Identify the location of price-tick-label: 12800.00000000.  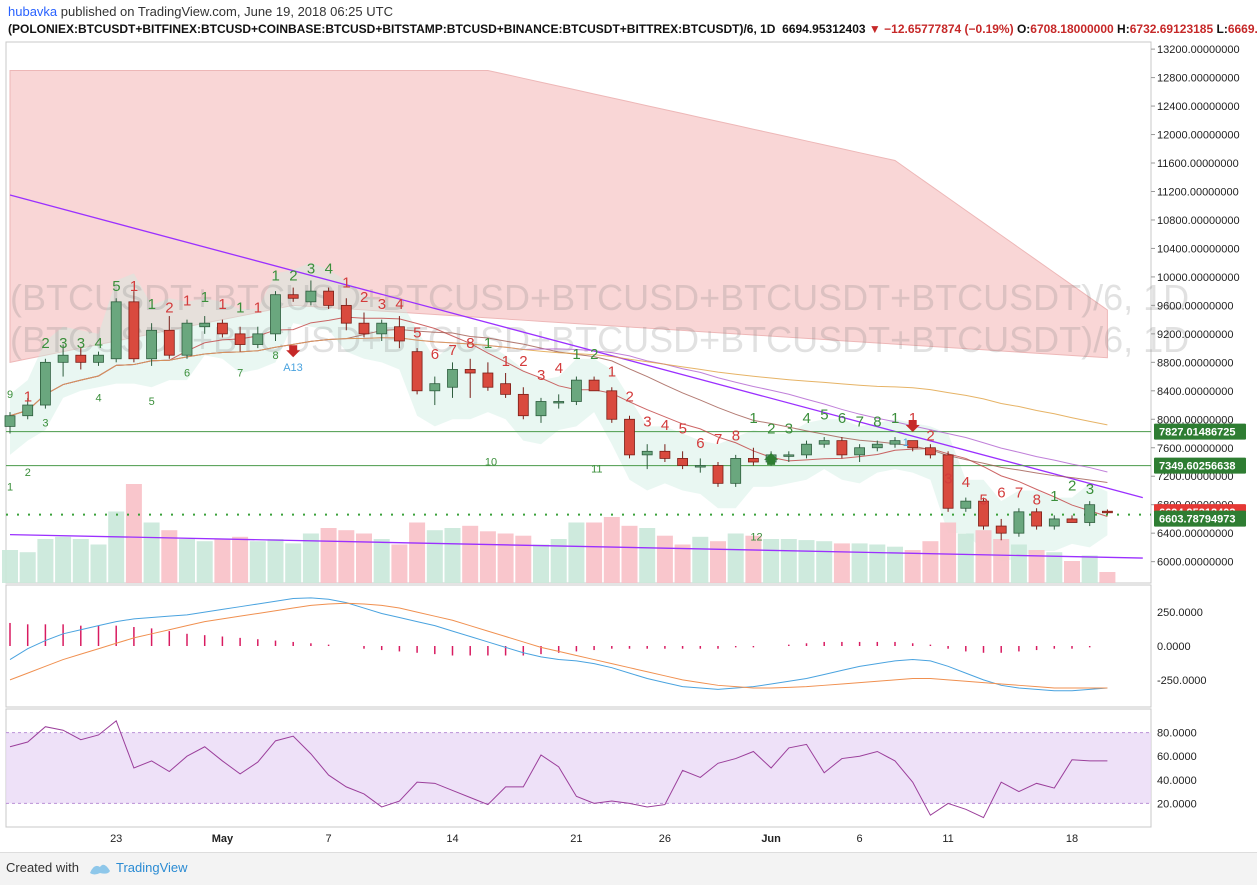
(1198, 79).